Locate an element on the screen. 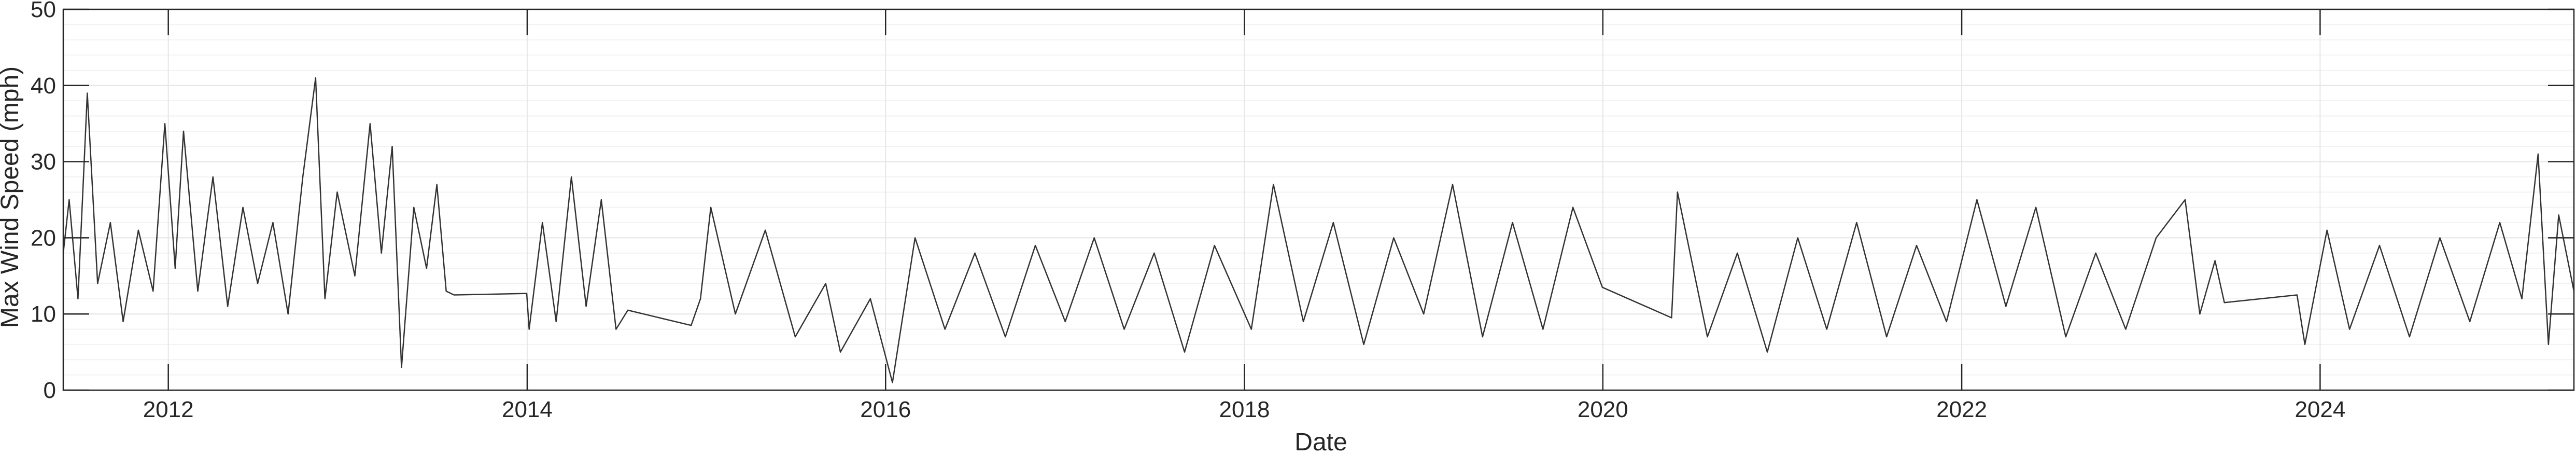  y-tick-label: 30 is located at coordinates (43, 162).